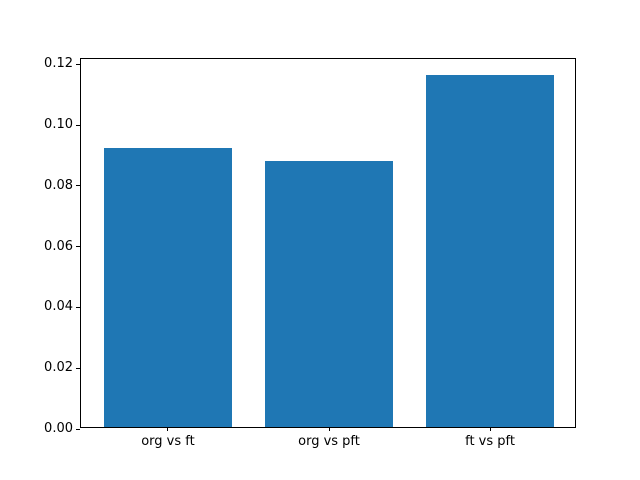 This screenshot has height=480, width=640. What do you see at coordinates (168, 441) in the screenshot?
I see `x-tick-label: org vs ft` at bounding box center [168, 441].